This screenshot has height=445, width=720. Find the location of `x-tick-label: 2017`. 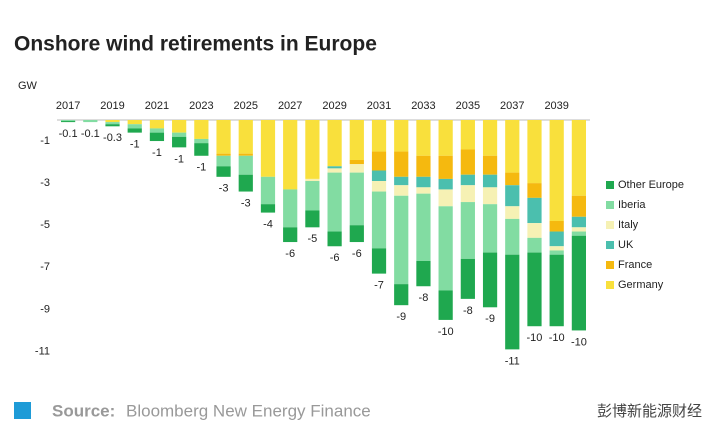

x-tick-label: 2017 is located at coordinates (68, 106).